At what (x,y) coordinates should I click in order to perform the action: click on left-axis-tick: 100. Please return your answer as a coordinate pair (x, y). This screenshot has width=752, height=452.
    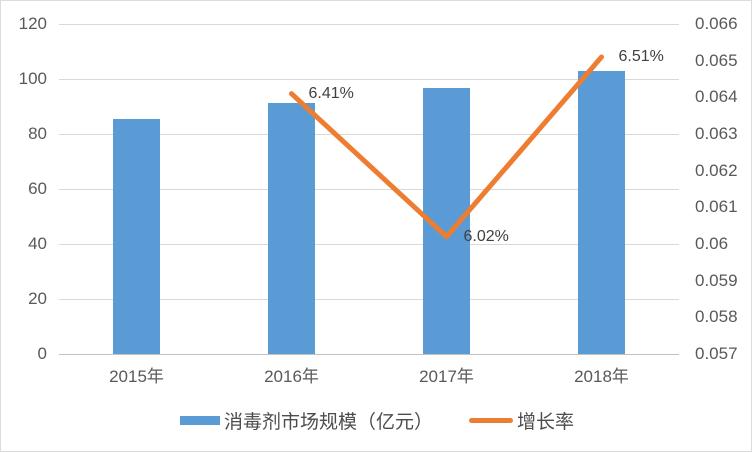
    Looking at the image, I should click on (32, 78).